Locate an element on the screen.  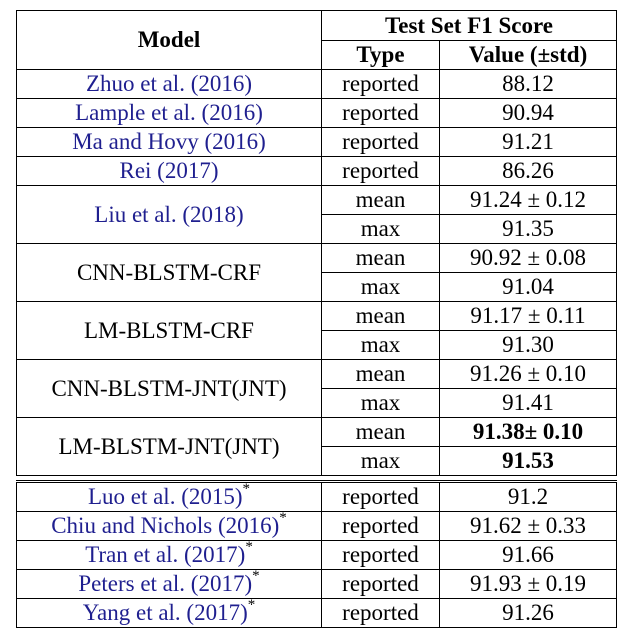
table-row: LM-BLSTM-JNT(JNT) mean 91.38± 0.10 is located at coordinates (317, 446).